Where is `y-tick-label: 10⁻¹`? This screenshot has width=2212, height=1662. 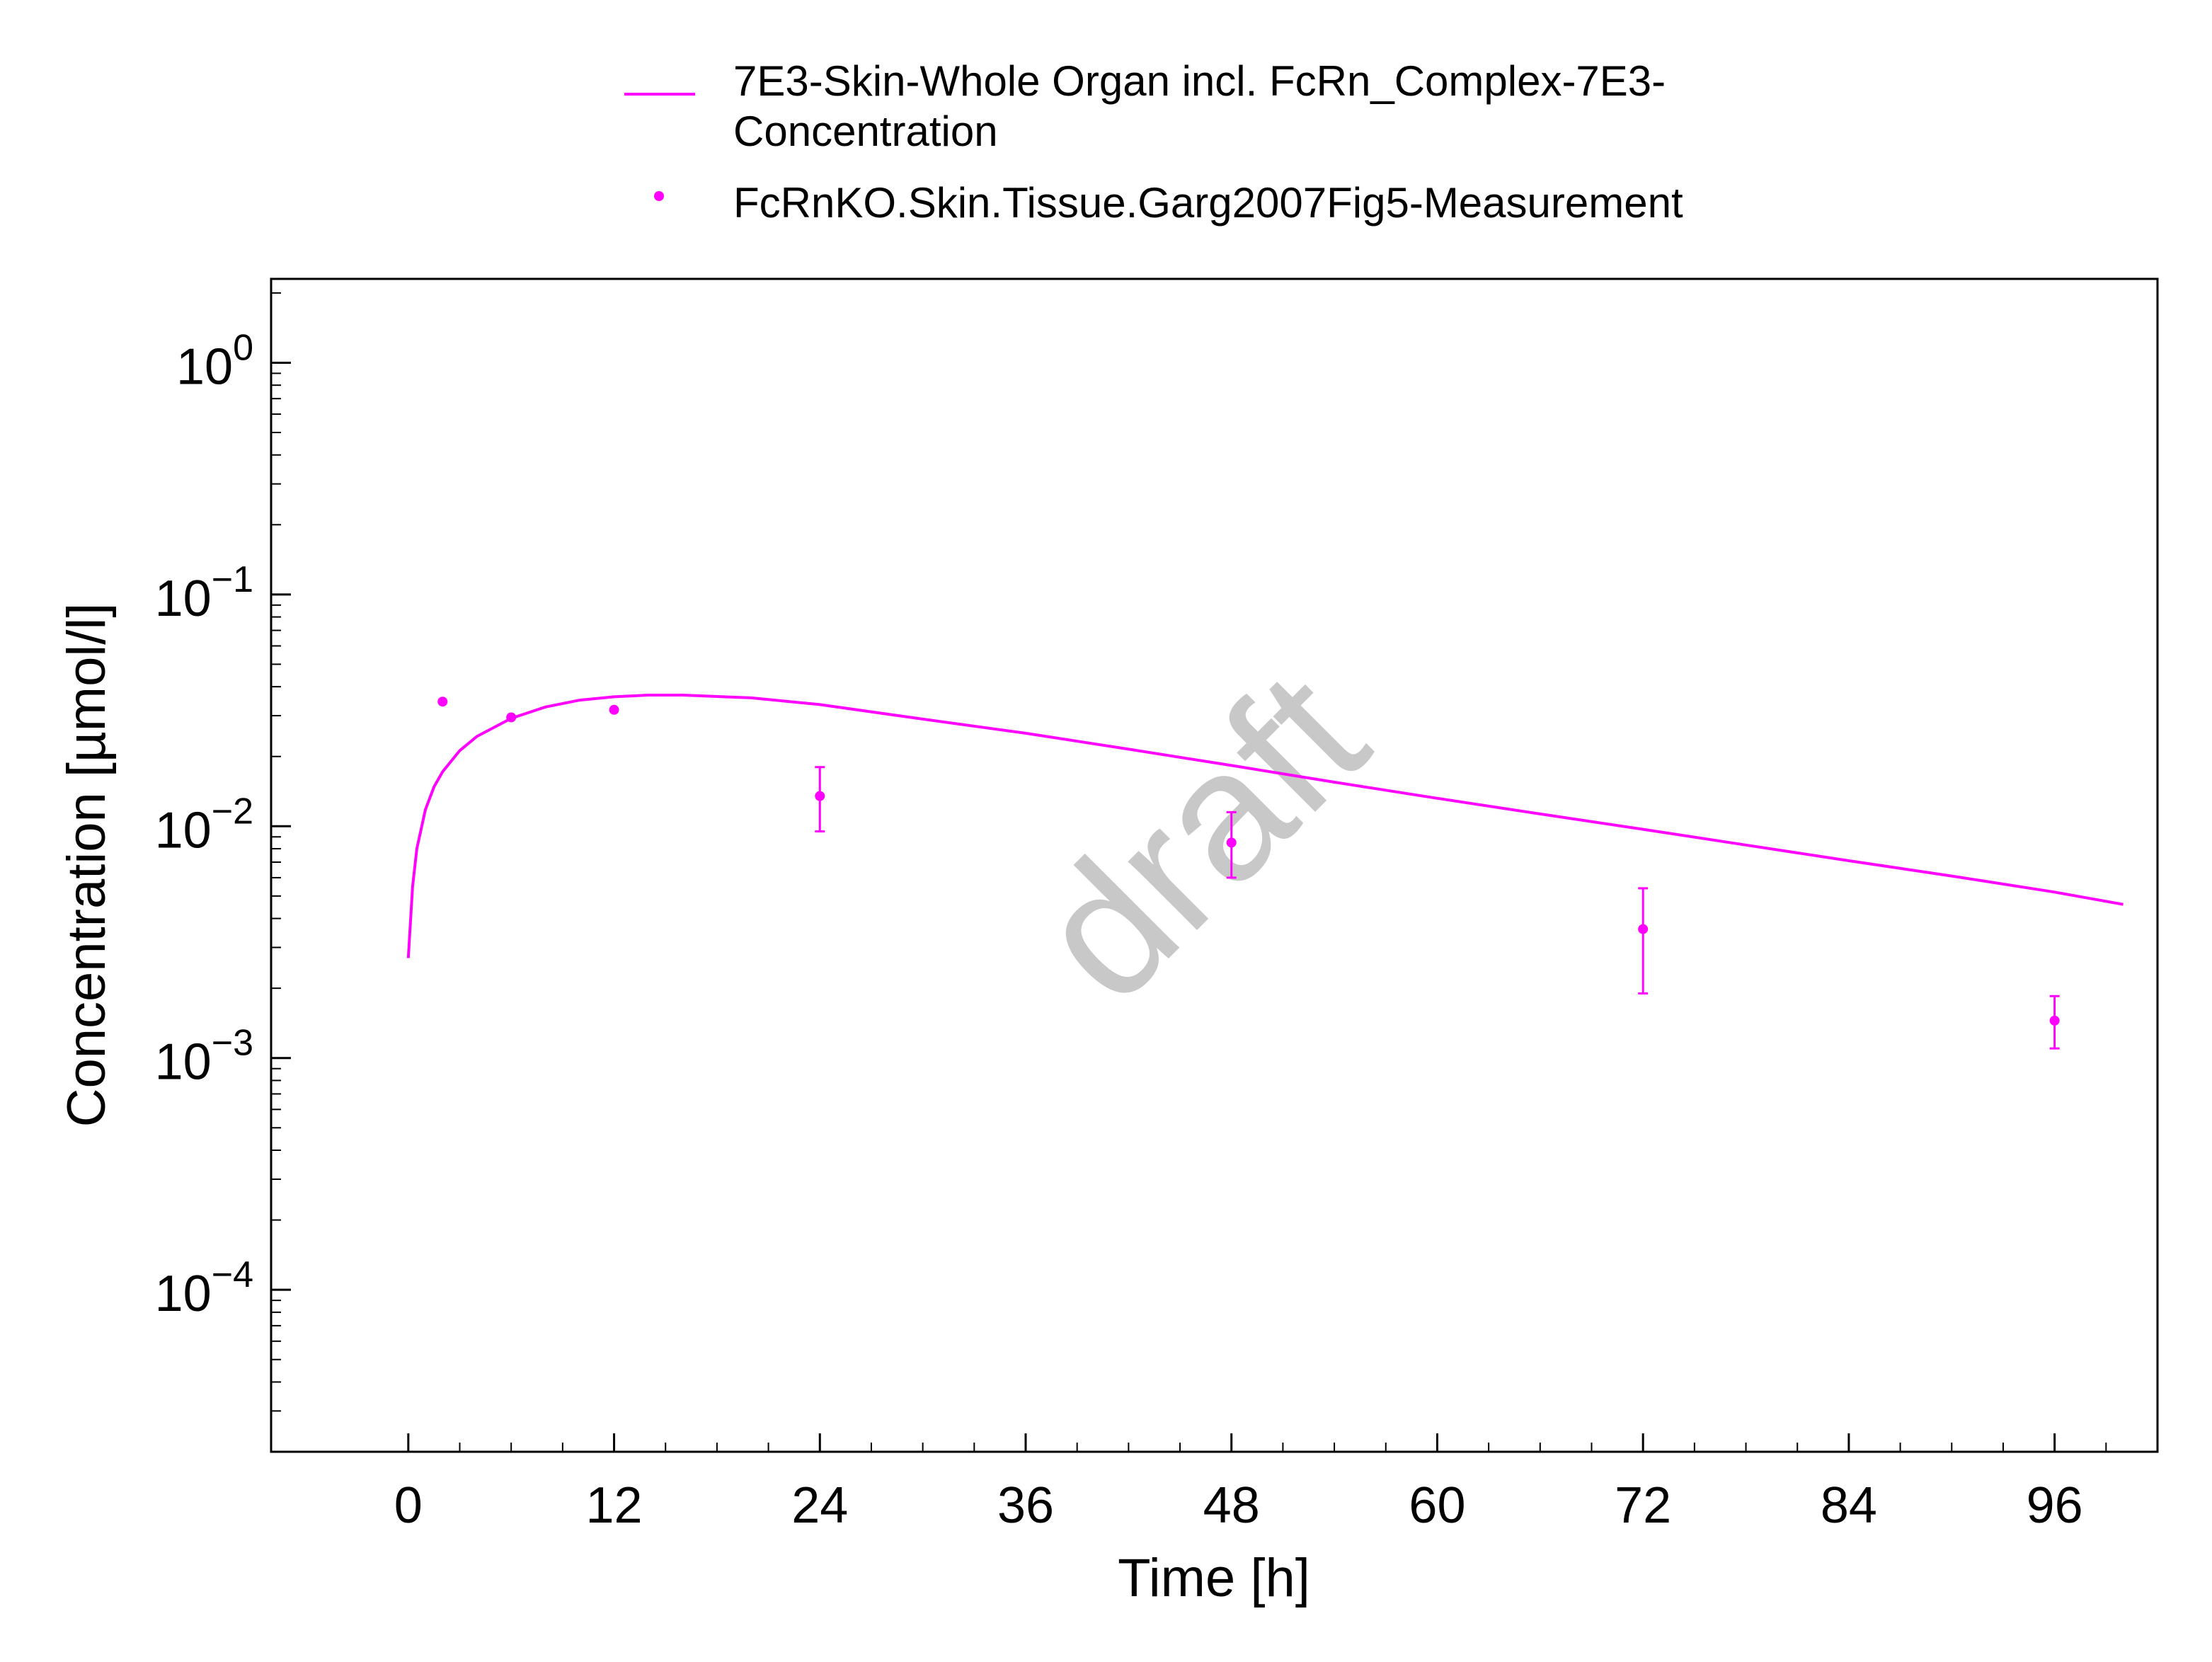
y-tick-label: 10⁻¹ is located at coordinates (204, 593).